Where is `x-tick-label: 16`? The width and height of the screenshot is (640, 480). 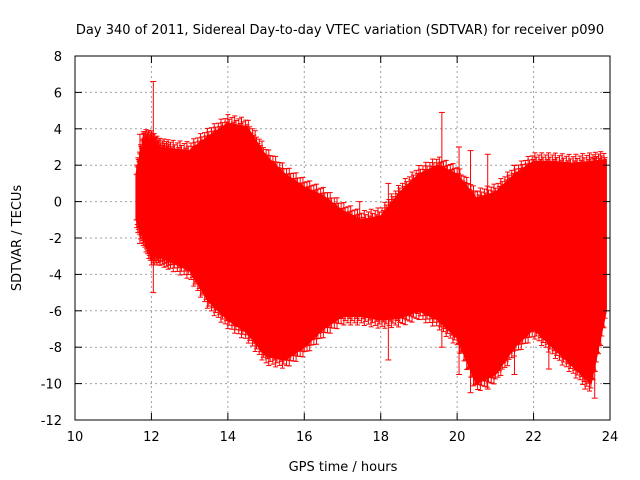 x-tick-label: 16 is located at coordinates (304, 437).